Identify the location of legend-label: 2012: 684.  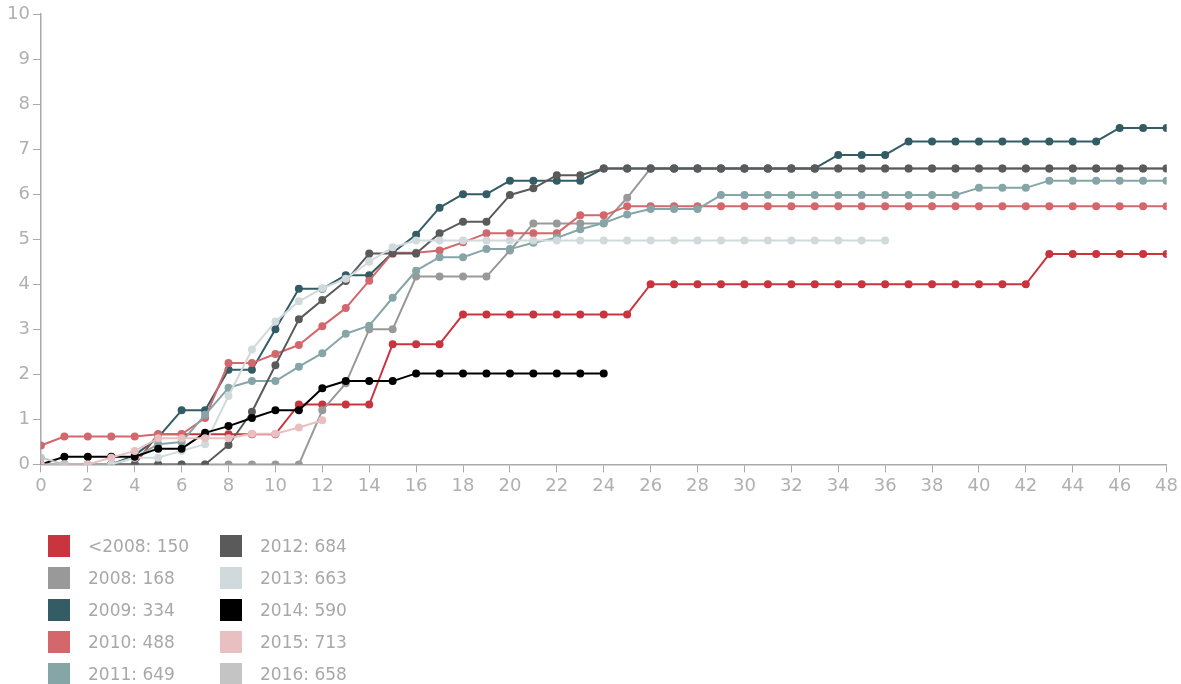
(303, 546).